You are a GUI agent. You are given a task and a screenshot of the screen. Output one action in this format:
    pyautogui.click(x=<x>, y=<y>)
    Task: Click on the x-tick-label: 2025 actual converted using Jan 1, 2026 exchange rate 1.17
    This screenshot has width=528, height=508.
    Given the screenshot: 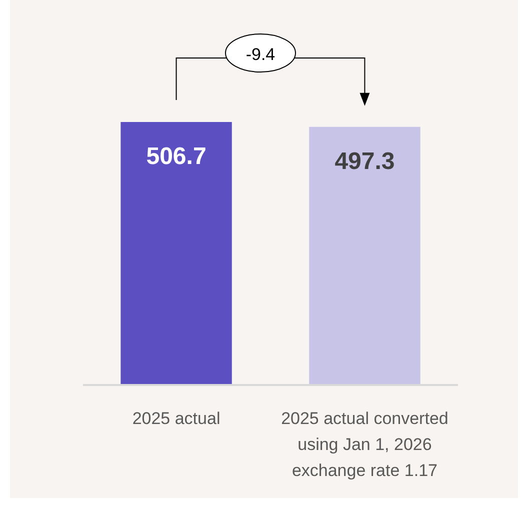 What is the action you would take?
    pyautogui.click(x=364, y=444)
    